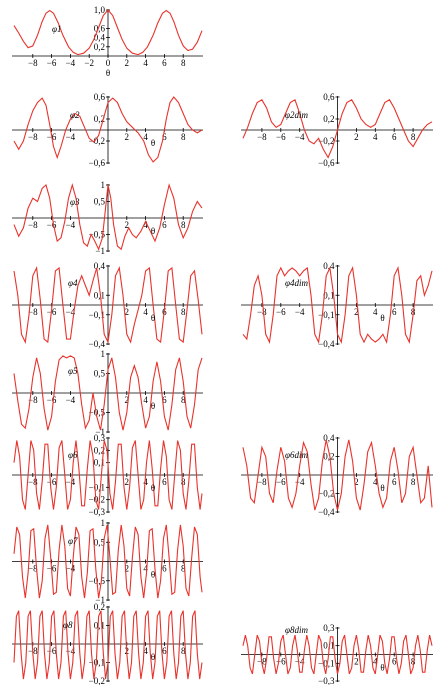 The width and height of the screenshot is (435, 685). What do you see at coordinates (73, 541) in the screenshot?
I see `function-name-label: φ7` at bounding box center [73, 541].